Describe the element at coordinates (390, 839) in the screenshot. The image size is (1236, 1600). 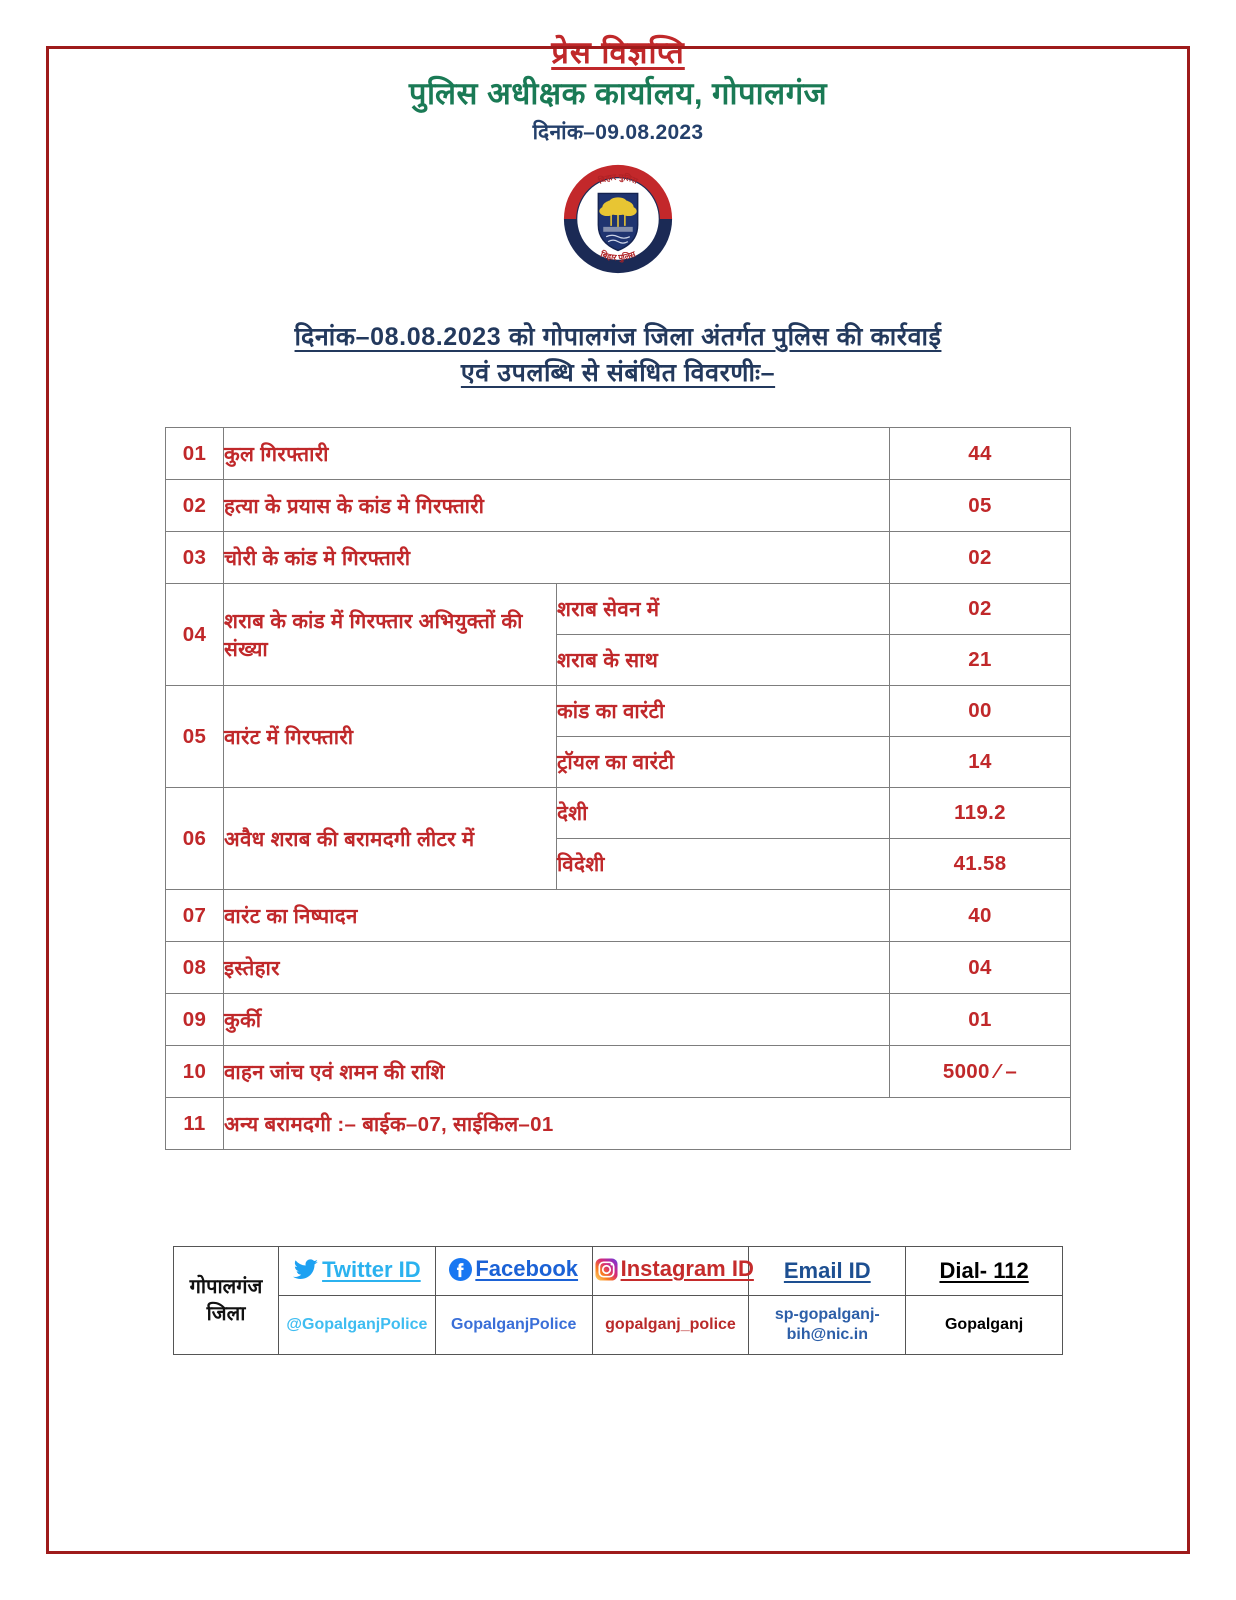
I see `row-label: अवैध शराब की बरामदगी लीटर में` at that location.